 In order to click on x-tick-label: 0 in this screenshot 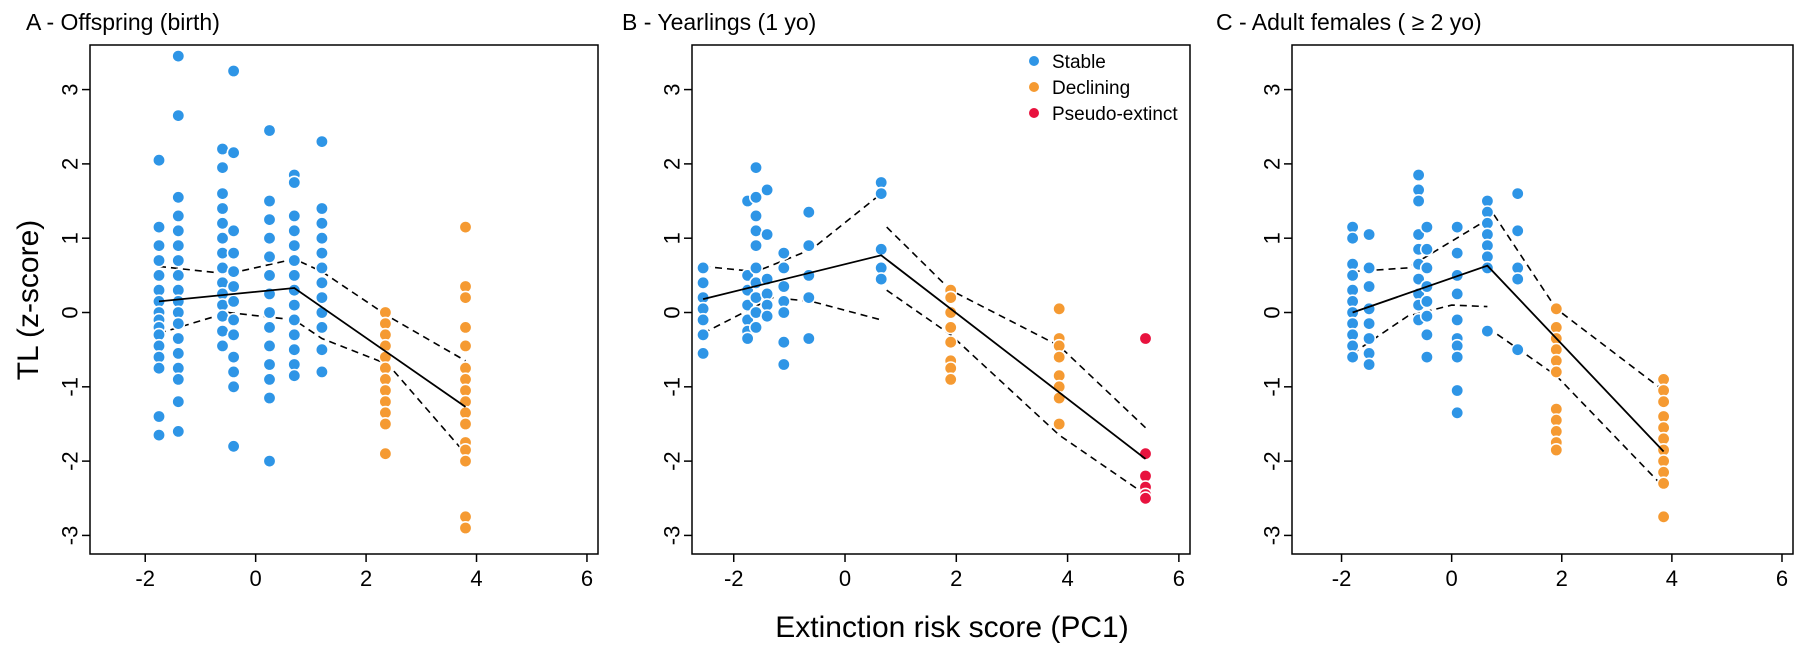, I will do `click(1452, 578)`.